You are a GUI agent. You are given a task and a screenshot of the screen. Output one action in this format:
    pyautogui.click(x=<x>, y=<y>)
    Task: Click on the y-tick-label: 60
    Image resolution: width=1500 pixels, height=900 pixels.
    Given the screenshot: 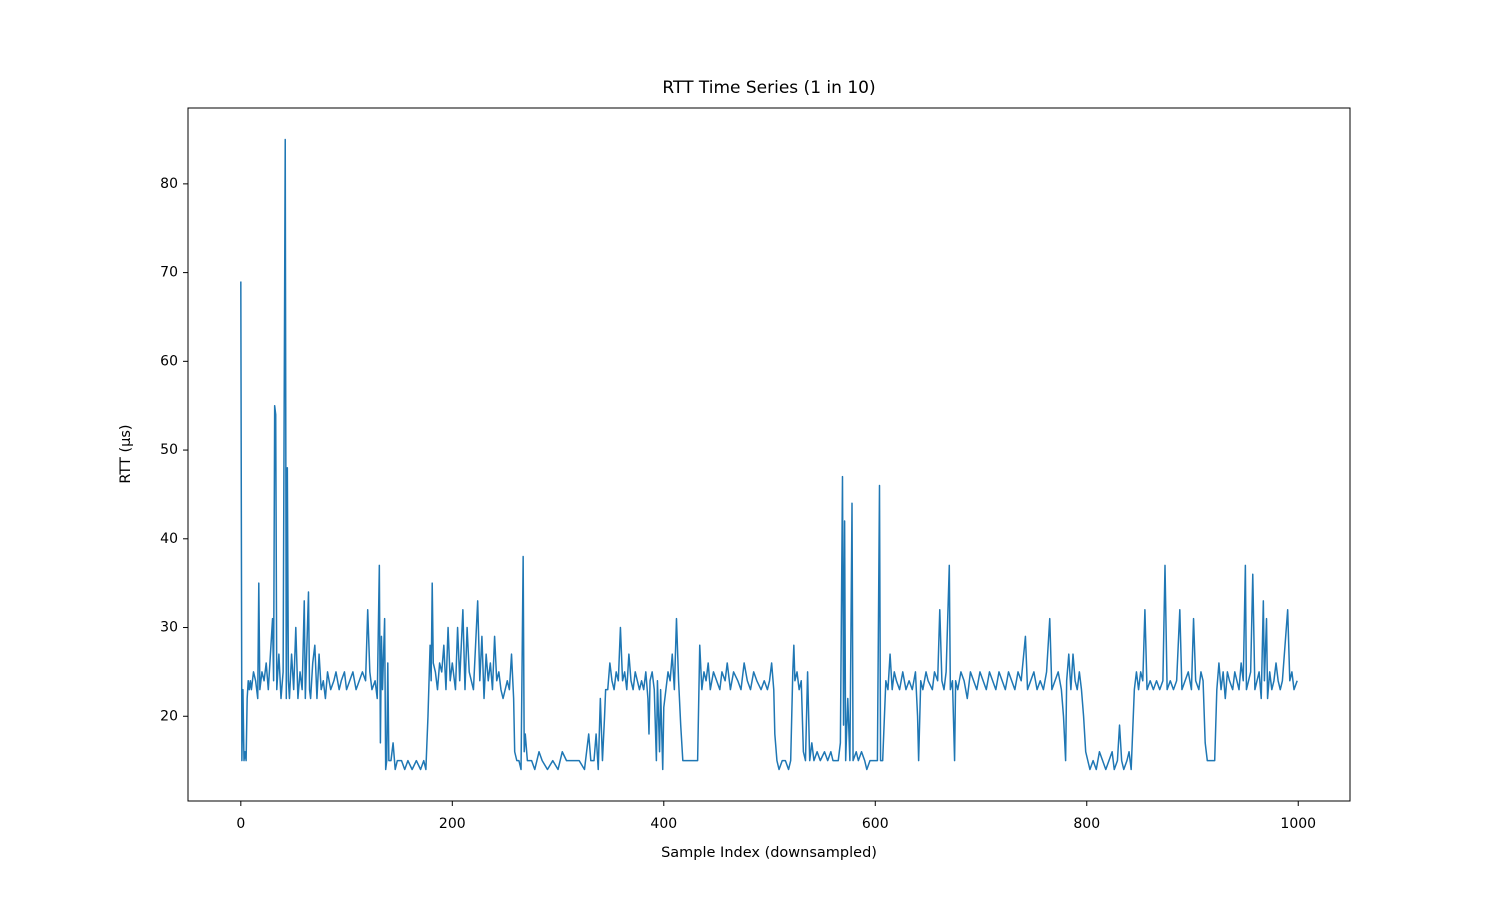 What is the action you would take?
    pyautogui.click(x=169, y=361)
    